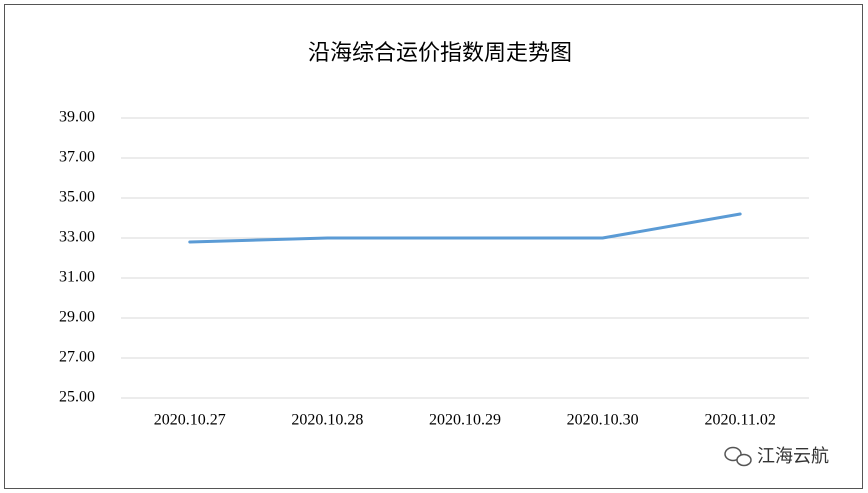  What do you see at coordinates (77, 397) in the screenshot?
I see `y-tick-label: 25.00` at bounding box center [77, 397].